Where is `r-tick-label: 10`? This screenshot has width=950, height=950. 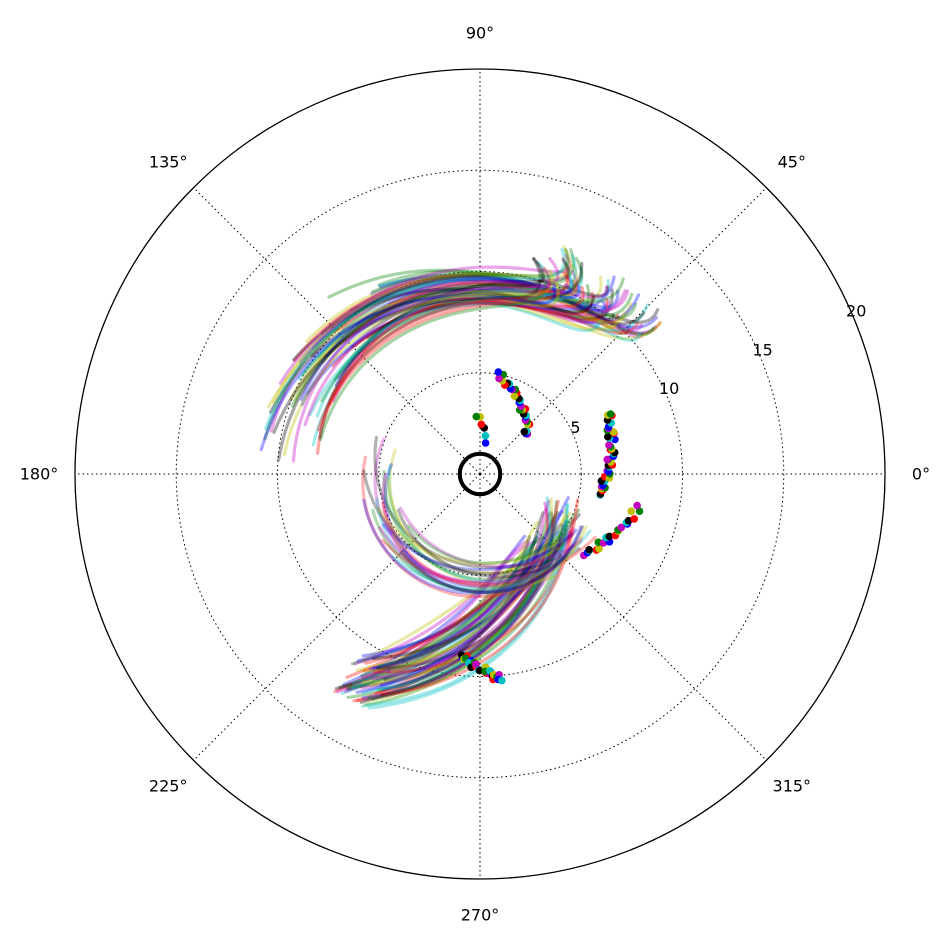
r-tick-label: 10 is located at coordinates (669, 388).